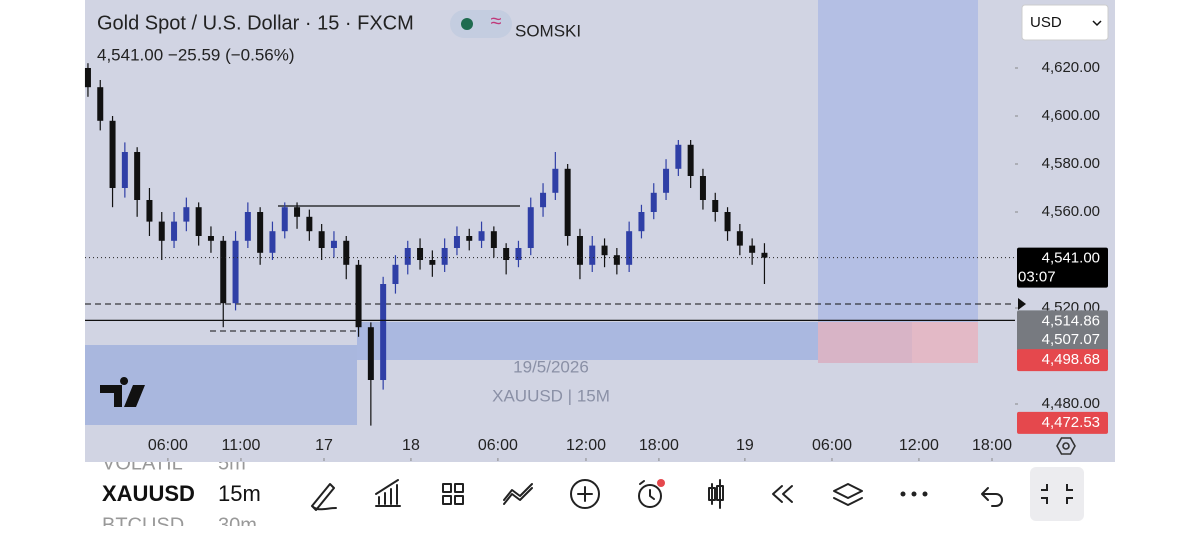 The height and width of the screenshot is (552, 1200). I want to click on countdown: 03:07, so click(1037, 277).